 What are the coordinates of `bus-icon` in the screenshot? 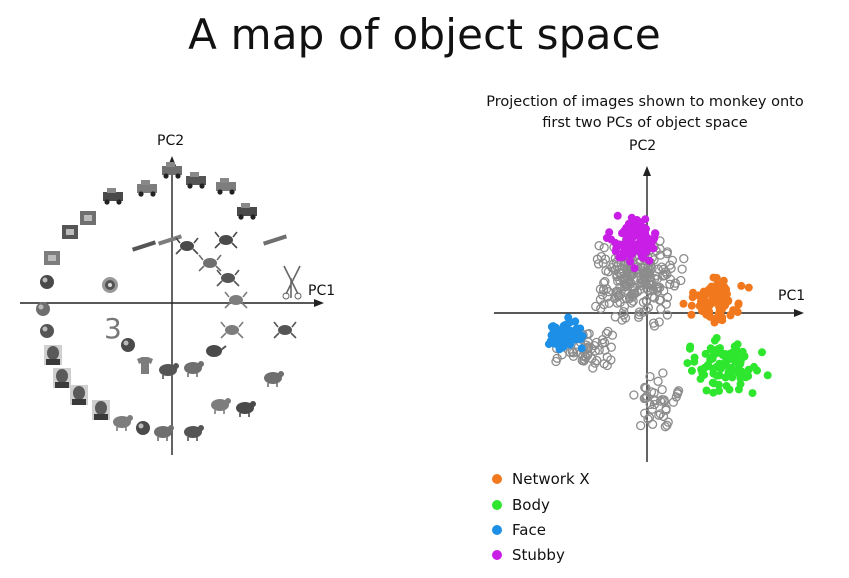 It's located at (113, 196).